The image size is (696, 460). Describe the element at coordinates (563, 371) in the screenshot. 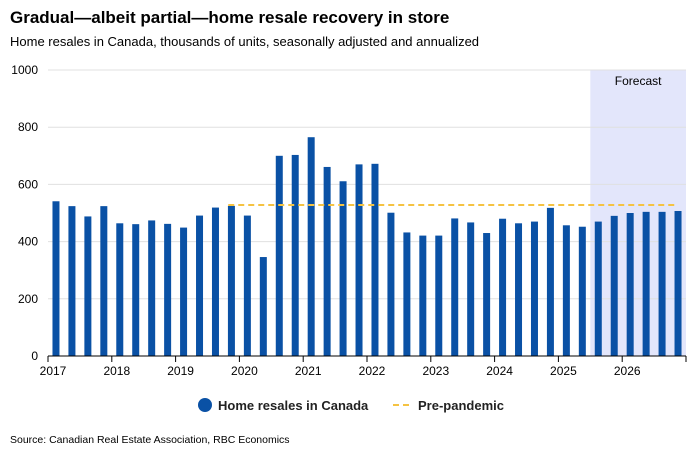

I see `x-tick-label: 2025` at that location.